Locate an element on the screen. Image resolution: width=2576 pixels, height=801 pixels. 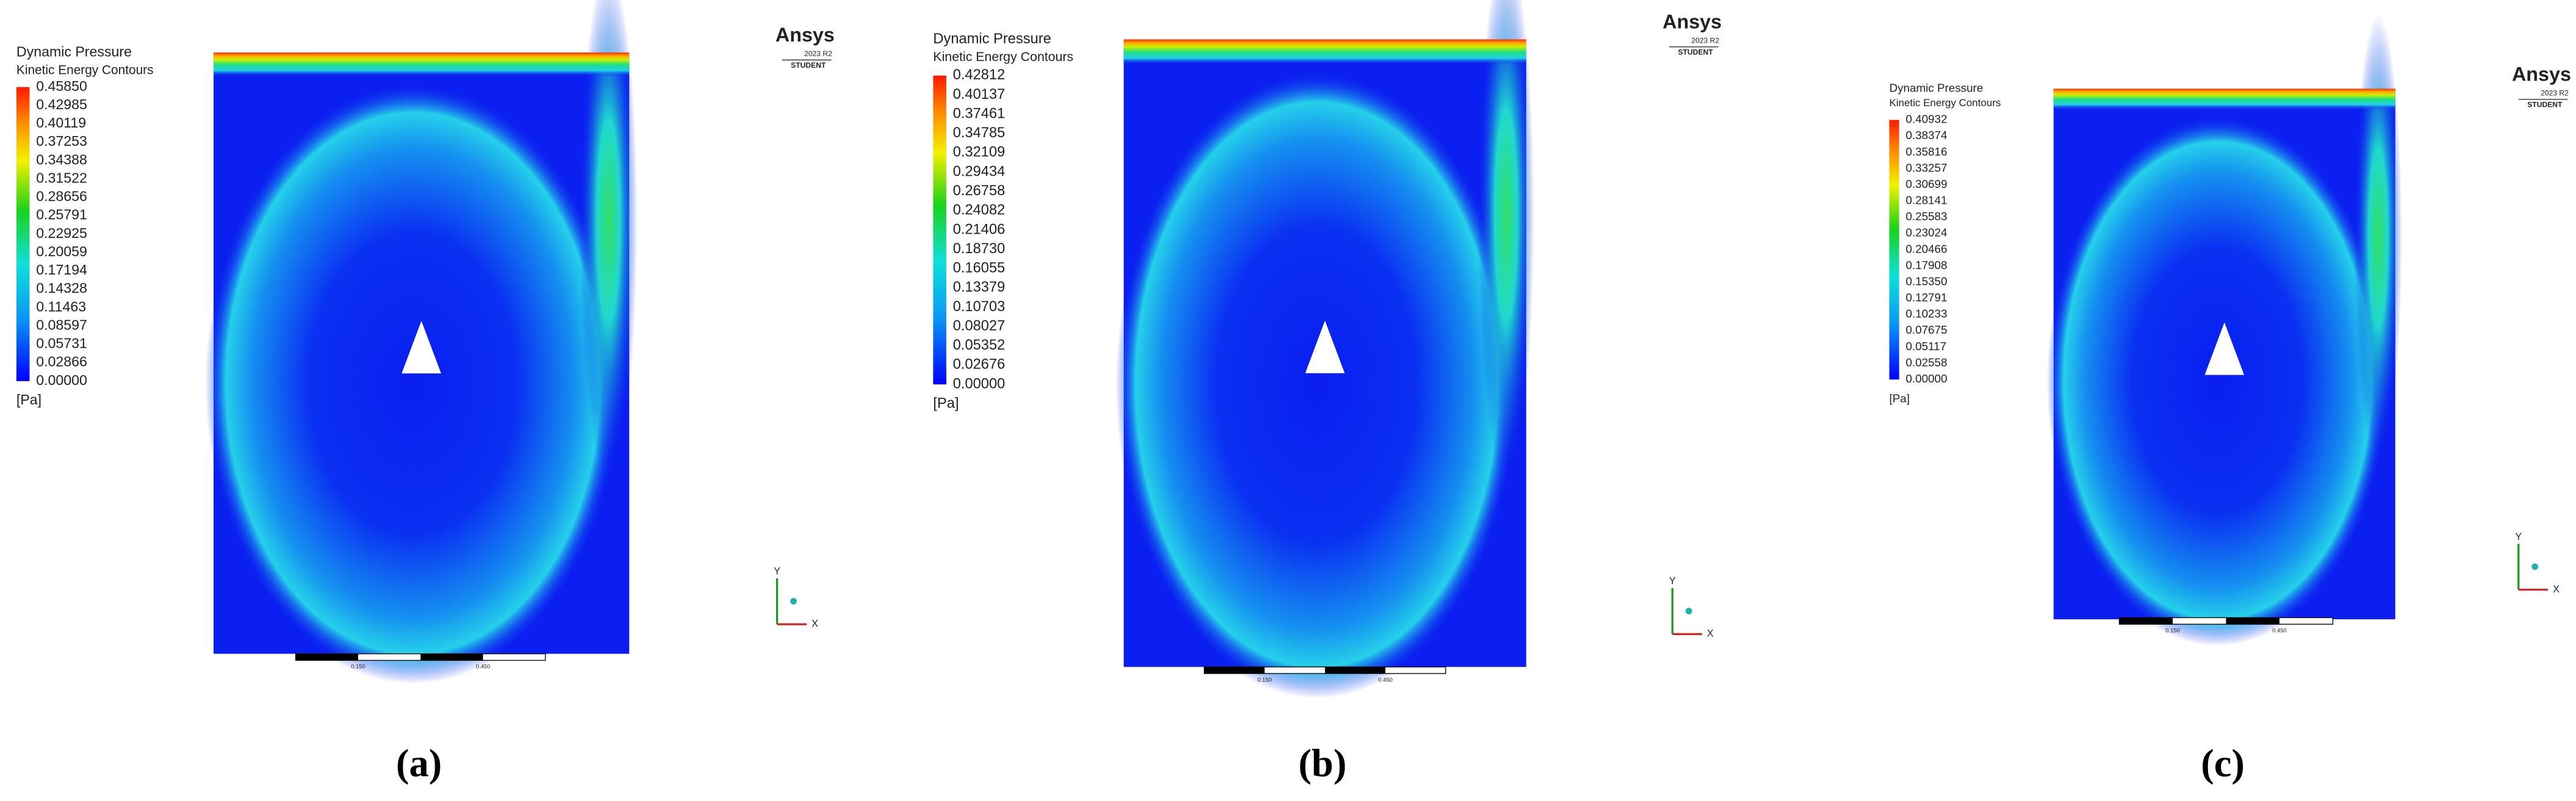
legend-value: 0.28141 is located at coordinates (1926, 201).